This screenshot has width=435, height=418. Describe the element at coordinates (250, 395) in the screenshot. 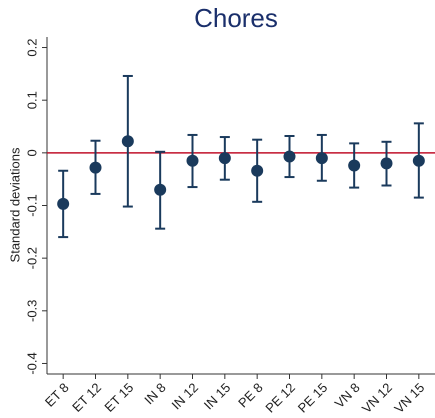

I see `x-tick-label: PE 8` at that location.